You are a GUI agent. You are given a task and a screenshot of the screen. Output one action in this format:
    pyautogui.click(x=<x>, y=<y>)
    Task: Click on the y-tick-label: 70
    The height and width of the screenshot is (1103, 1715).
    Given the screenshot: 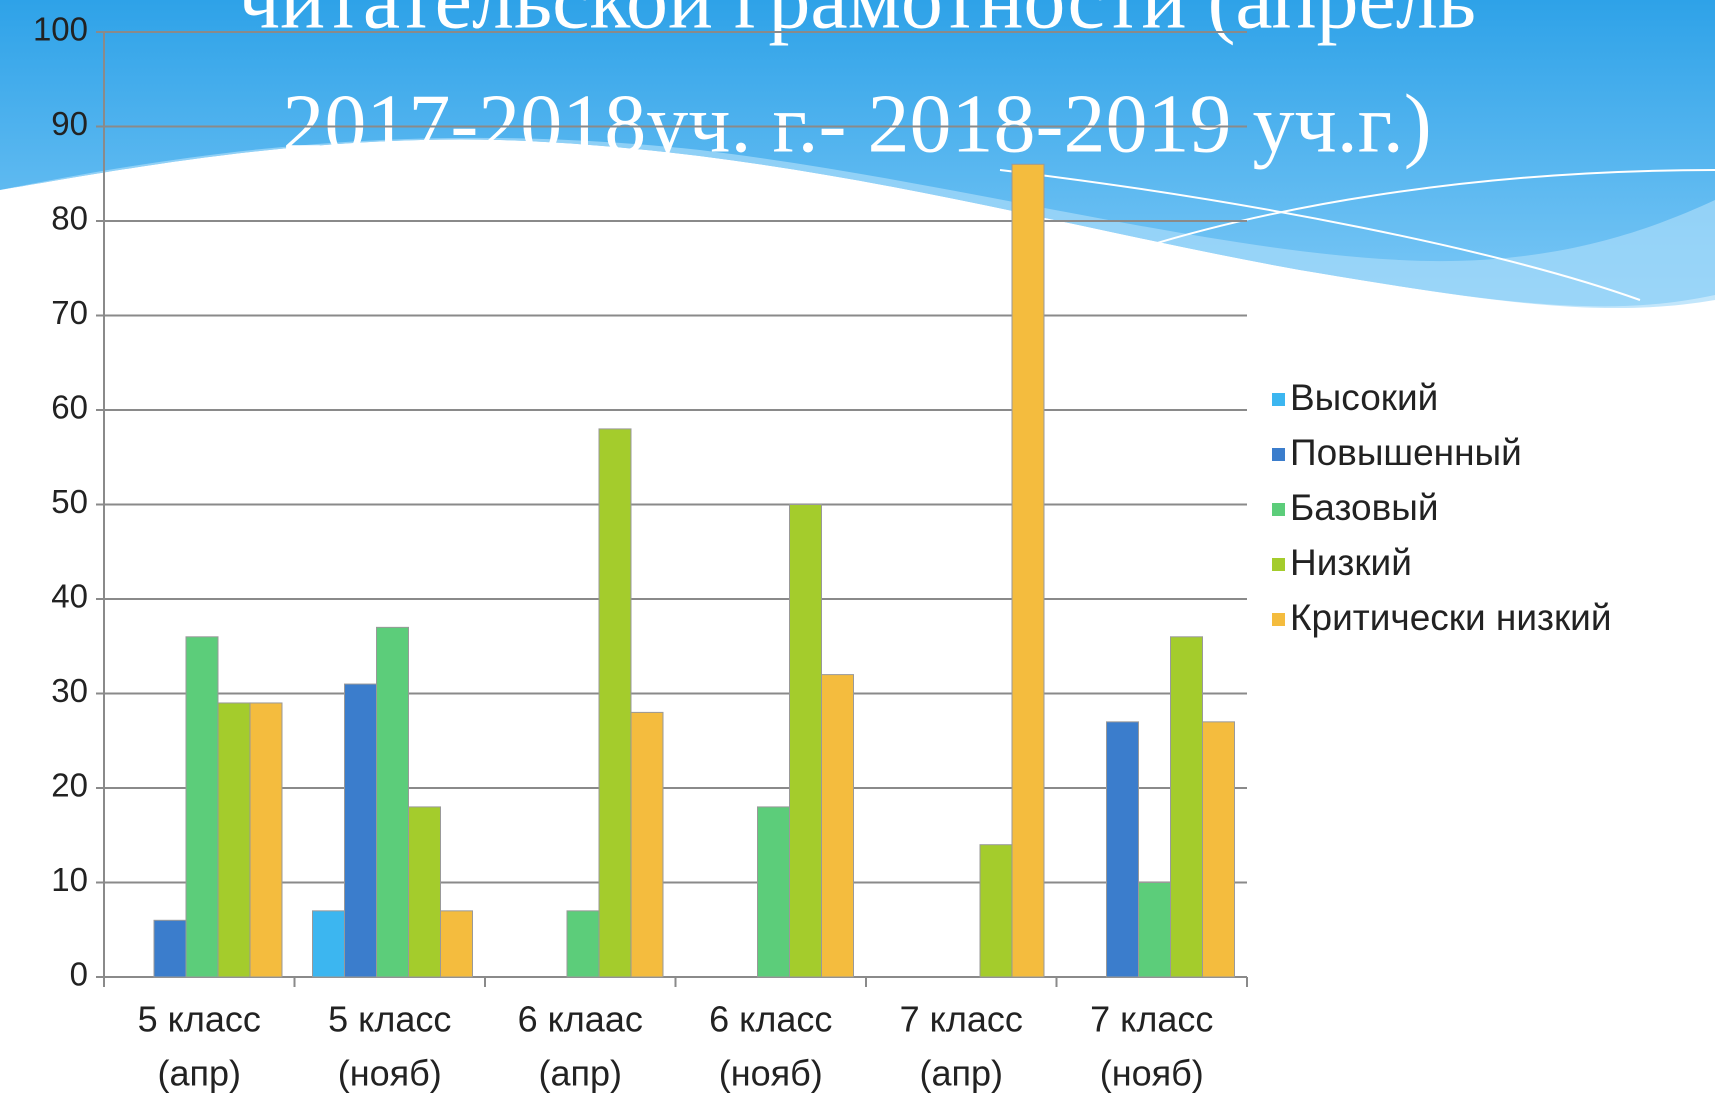 What is the action you would take?
    pyautogui.click(x=69, y=312)
    